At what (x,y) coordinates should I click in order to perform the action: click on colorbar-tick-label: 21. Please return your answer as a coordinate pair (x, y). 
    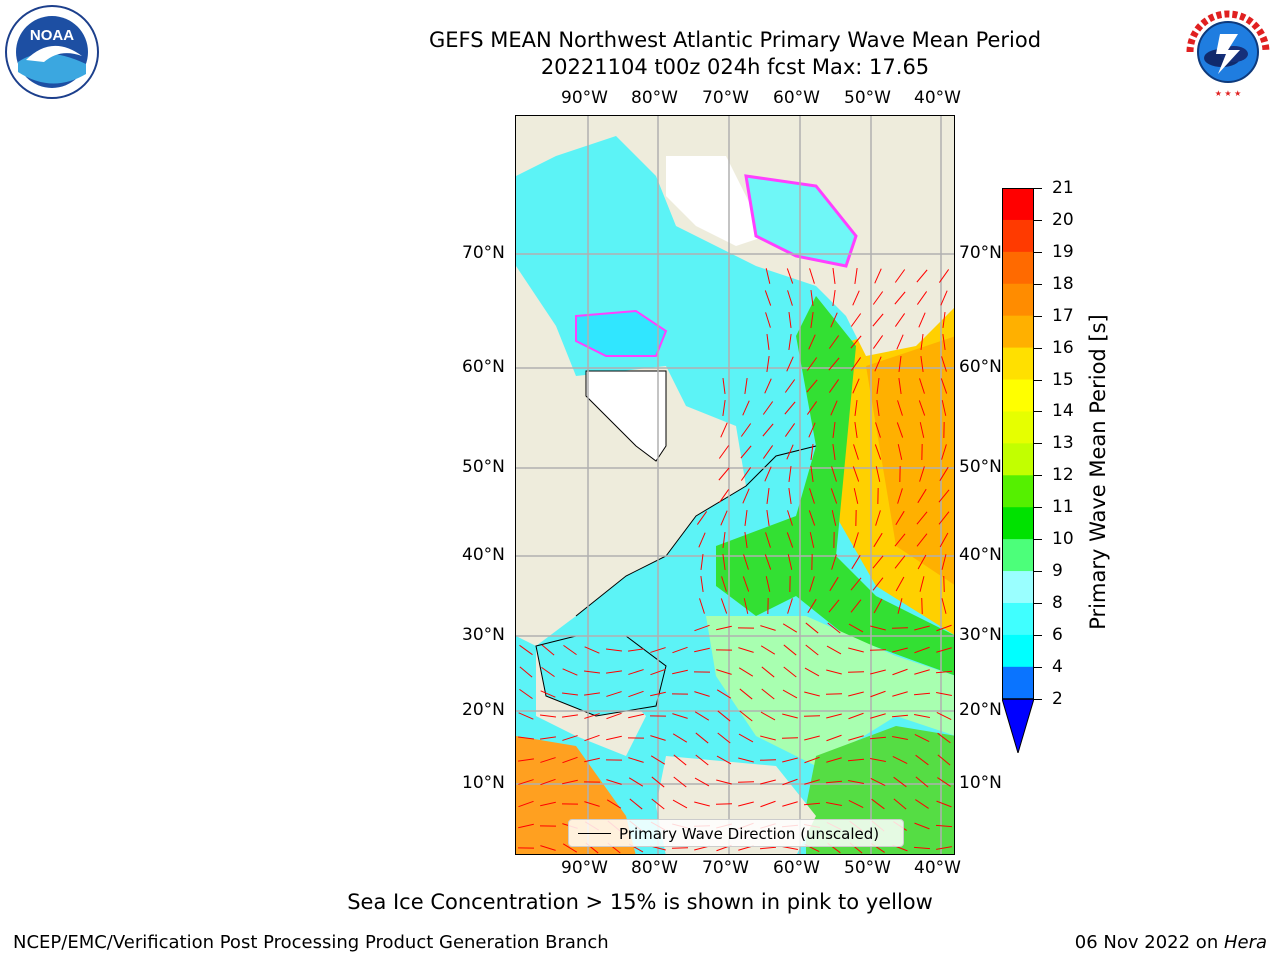
    Looking at the image, I should click on (1063, 188).